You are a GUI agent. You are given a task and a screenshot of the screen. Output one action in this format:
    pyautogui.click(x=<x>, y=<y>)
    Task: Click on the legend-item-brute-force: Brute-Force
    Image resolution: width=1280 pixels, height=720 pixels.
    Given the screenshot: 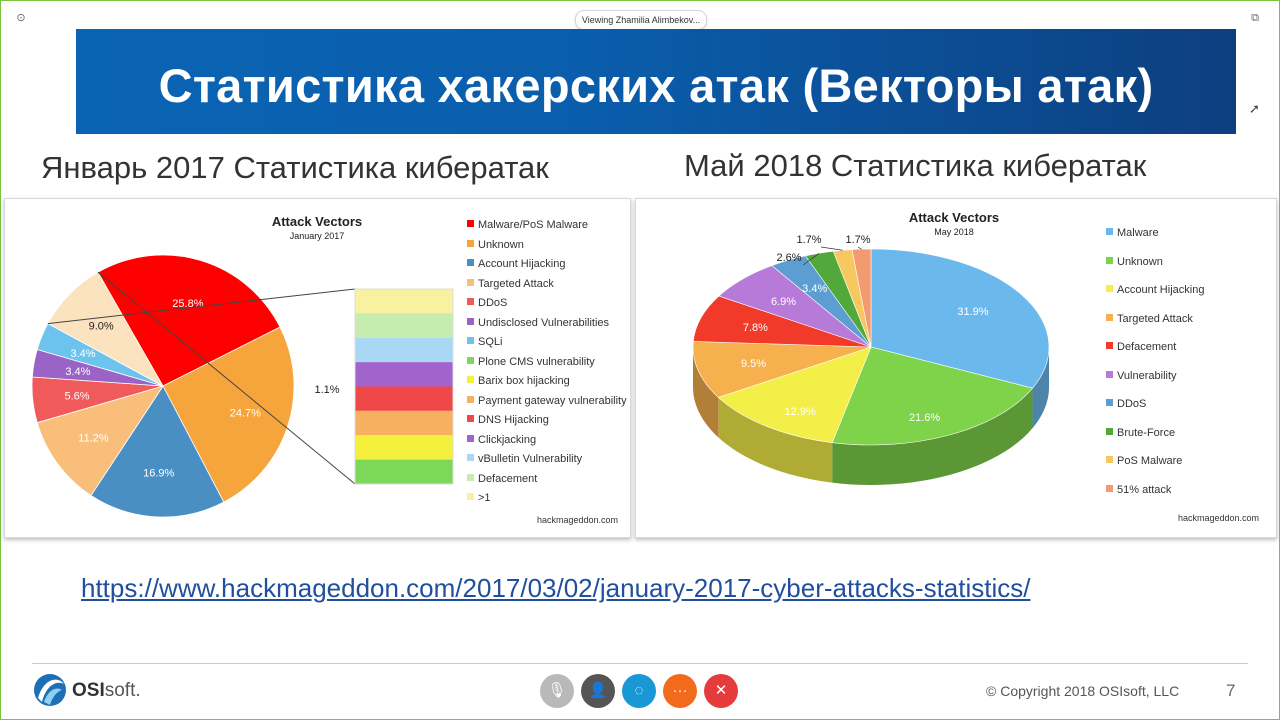 What is the action you would take?
    pyautogui.click(x=1140, y=433)
    